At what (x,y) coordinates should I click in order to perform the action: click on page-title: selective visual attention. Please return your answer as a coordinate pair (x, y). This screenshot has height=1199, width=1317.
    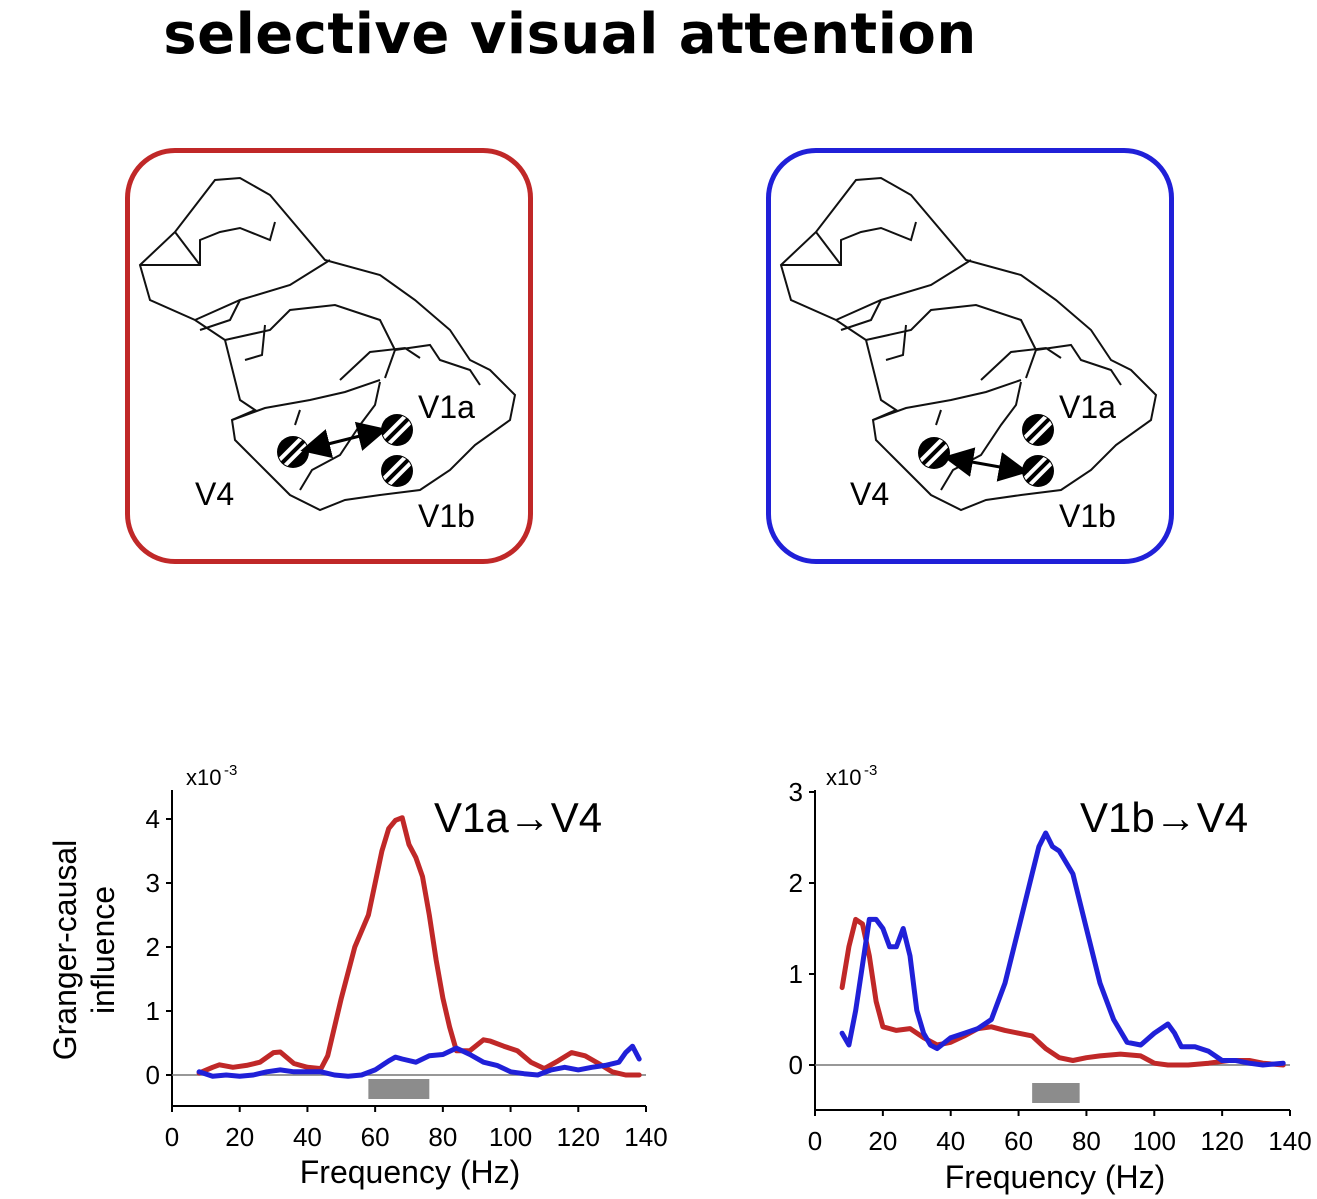
    Looking at the image, I should click on (570, 34).